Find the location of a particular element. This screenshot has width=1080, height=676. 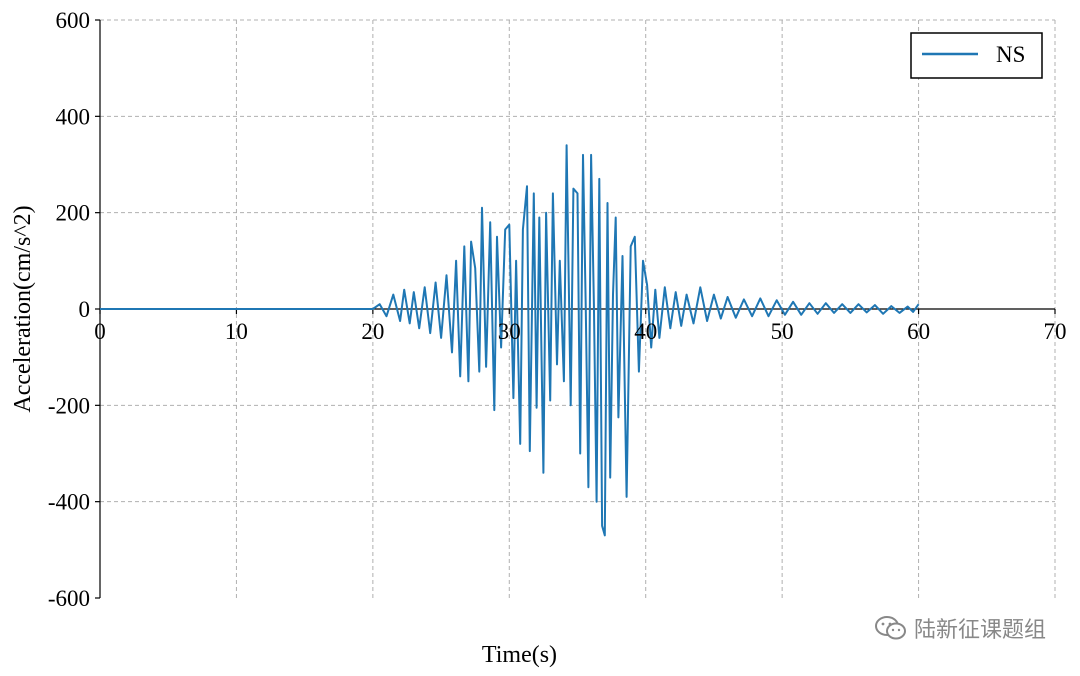

watermark-text: 陆新征课题组 is located at coordinates (979, 630).